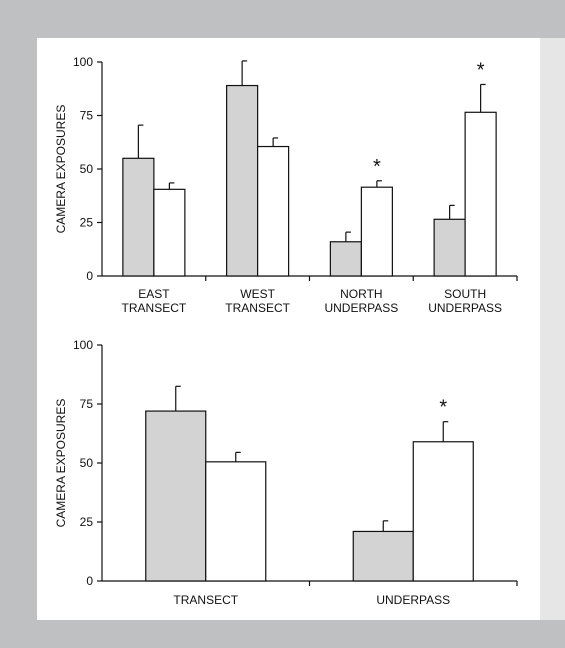 This screenshot has width=565, height=648. What do you see at coordinates (552, 329) in the screenshot?
I see `figure-edge-strip` at bounding box center [552, 329].